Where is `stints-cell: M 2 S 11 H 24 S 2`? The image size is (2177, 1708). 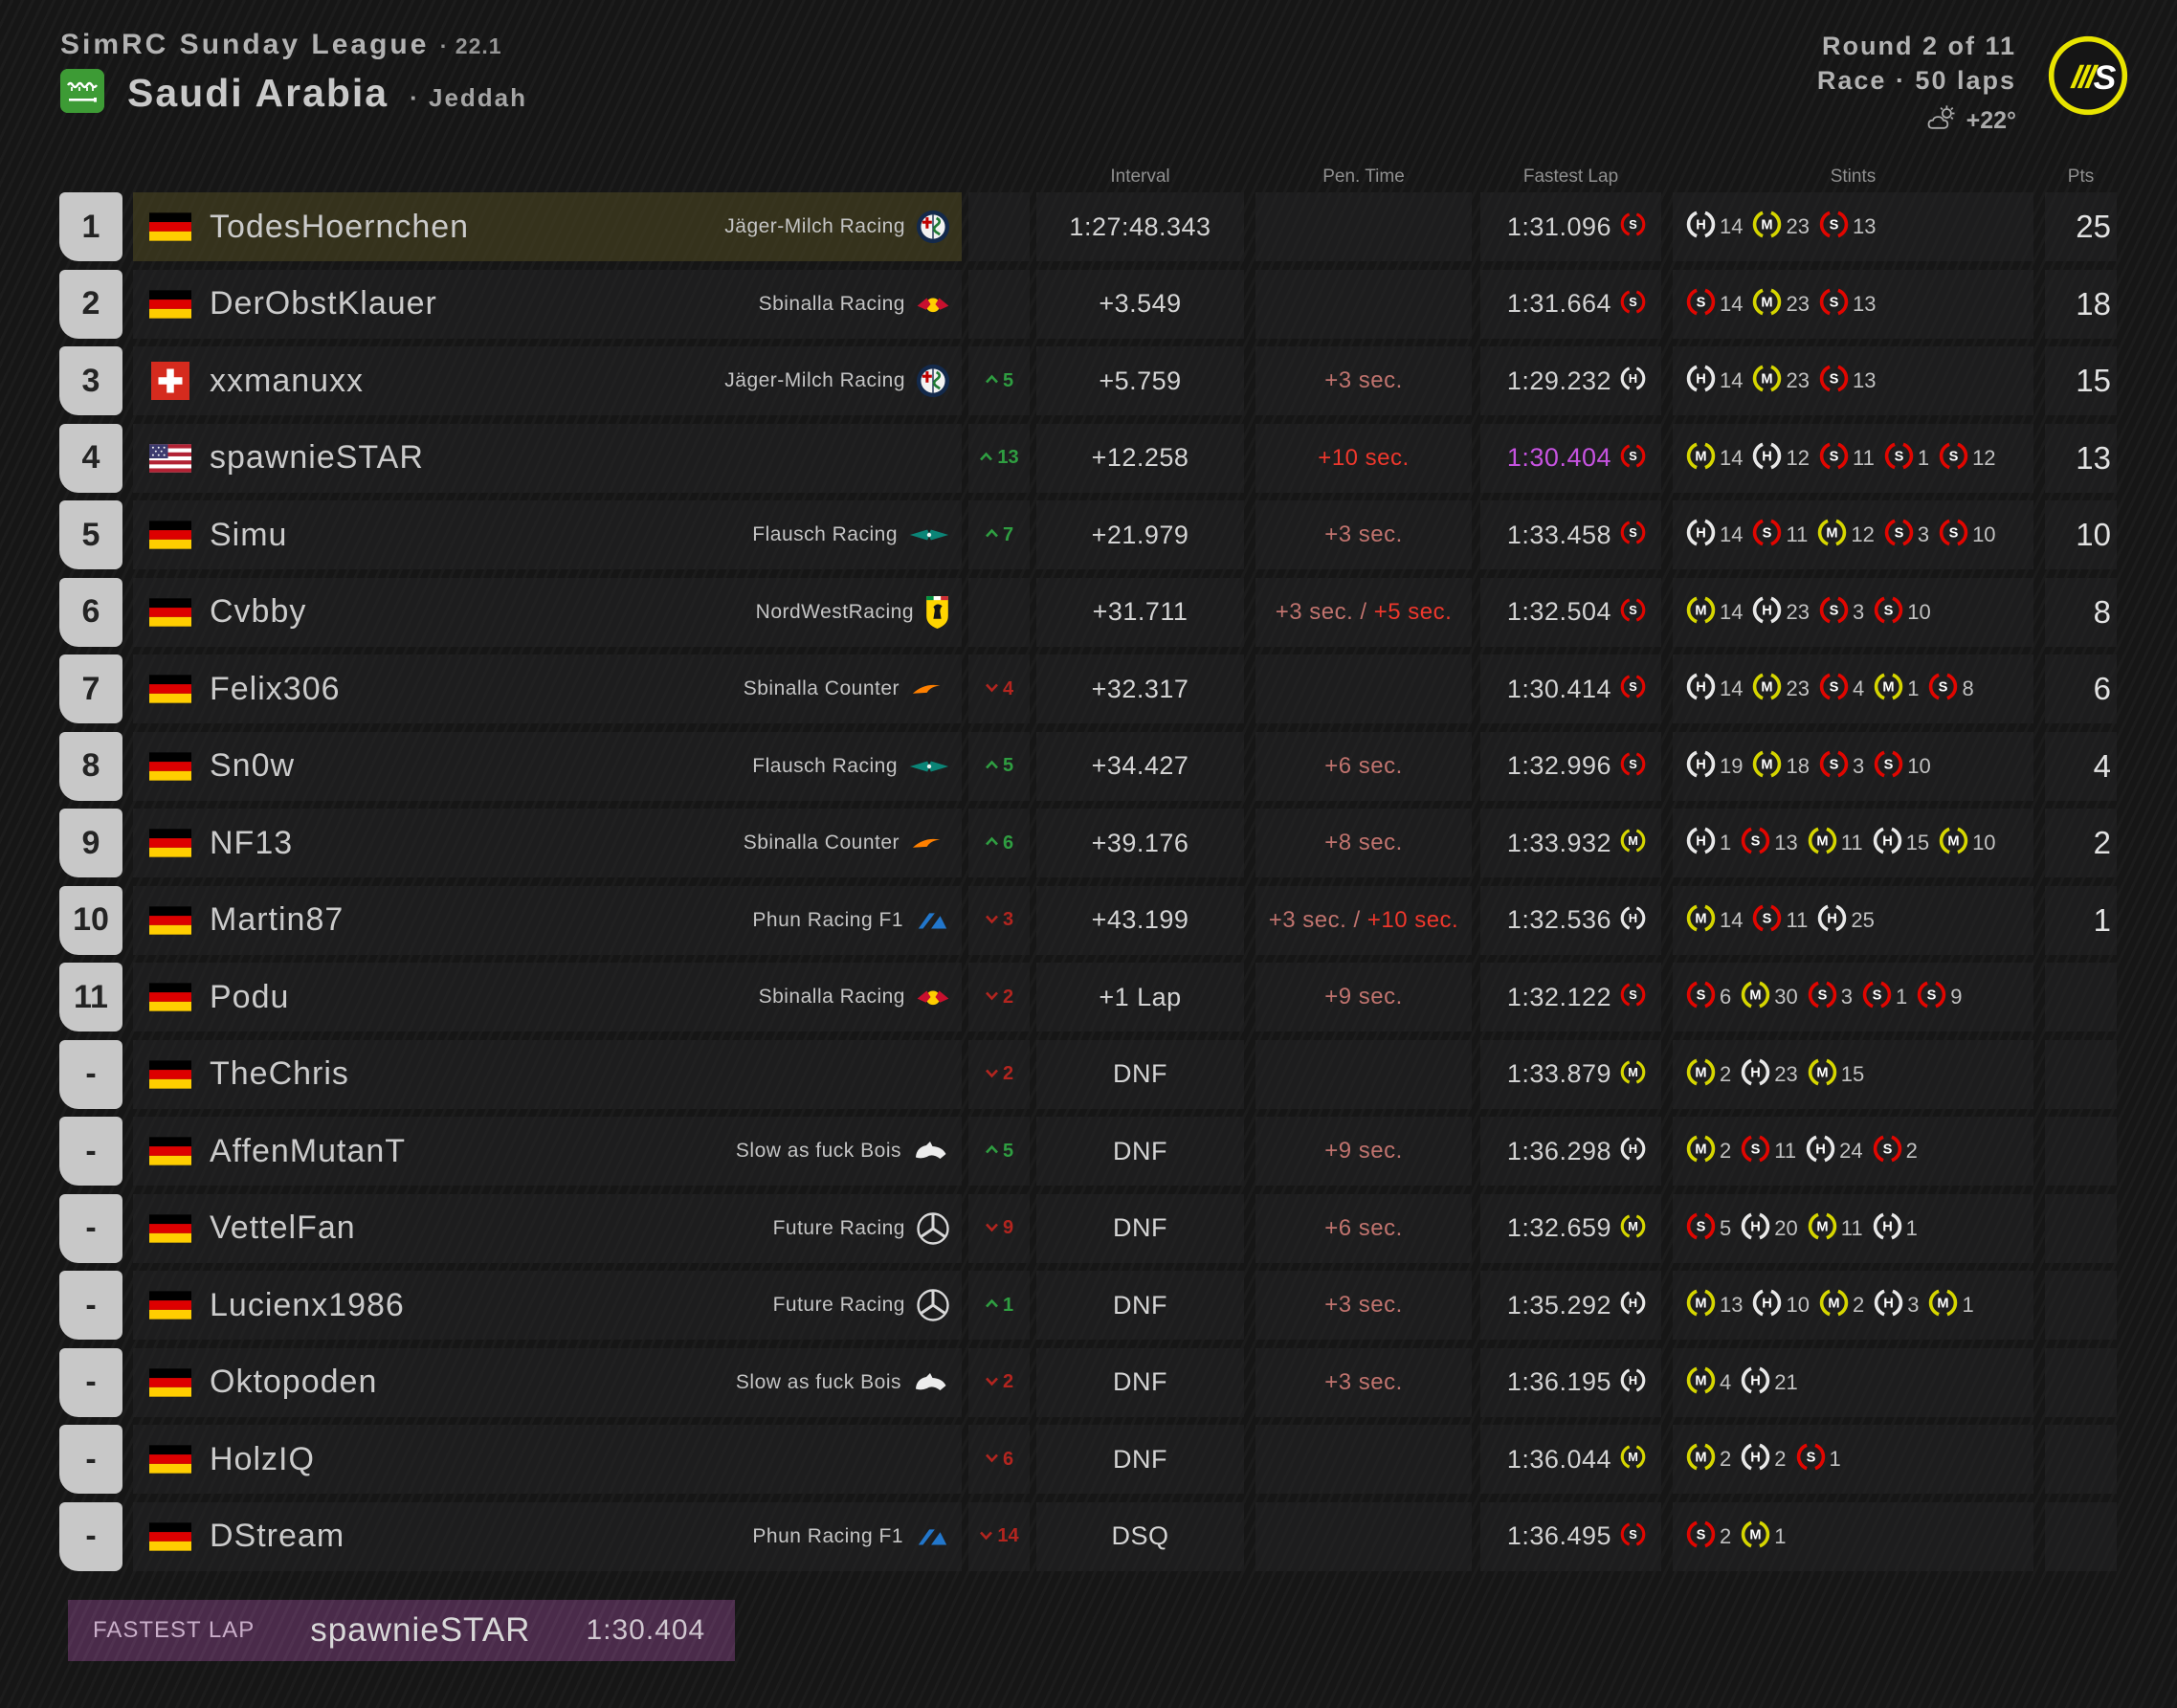 stints-cell: M 2 S 11 H 24 S 2 is located at coordinates (1853, 1151).